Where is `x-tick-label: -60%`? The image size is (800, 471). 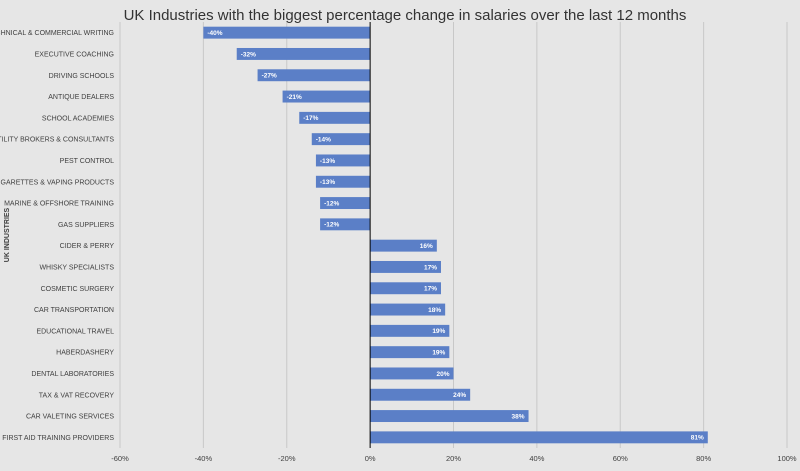
x-tick-label: -60% is located at coordinates (120, 458).